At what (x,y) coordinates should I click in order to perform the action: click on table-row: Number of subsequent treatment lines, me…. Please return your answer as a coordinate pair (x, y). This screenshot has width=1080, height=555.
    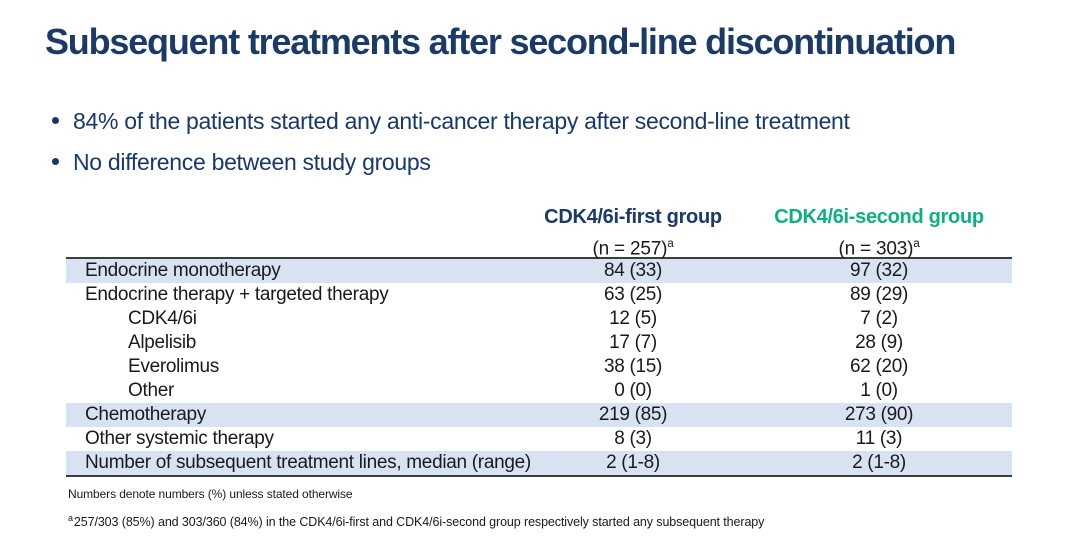
    Looking at the image, I should click on (539, 463).